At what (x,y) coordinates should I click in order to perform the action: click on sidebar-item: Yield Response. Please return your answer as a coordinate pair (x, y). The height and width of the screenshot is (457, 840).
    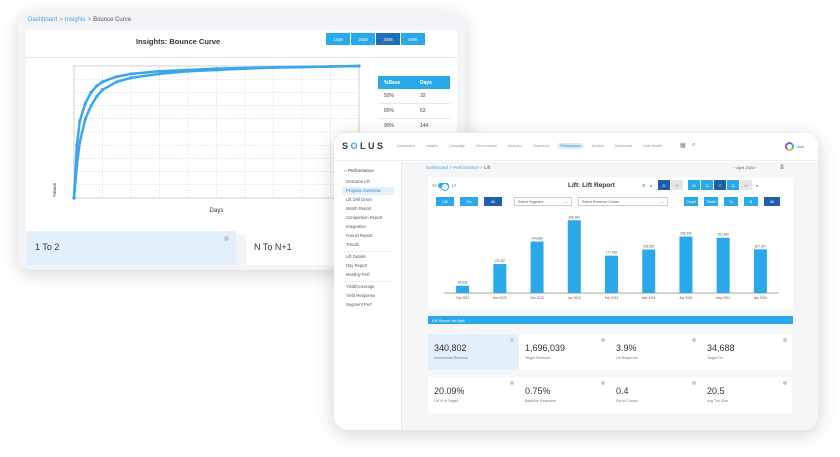
    Looking at the image, I should click on (361, 295).